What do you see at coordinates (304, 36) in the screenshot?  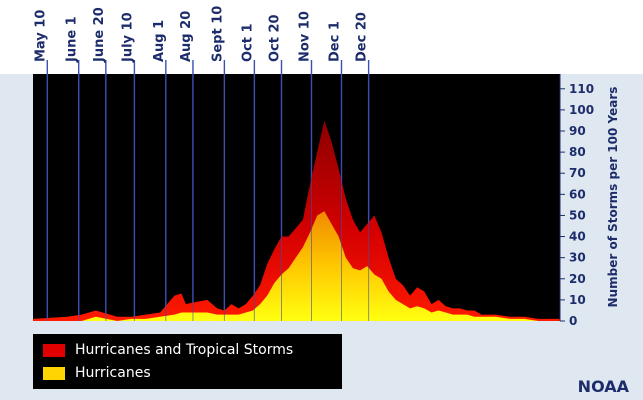 I see `date-label-9: Nov 10` at bounding box center [304, 36].